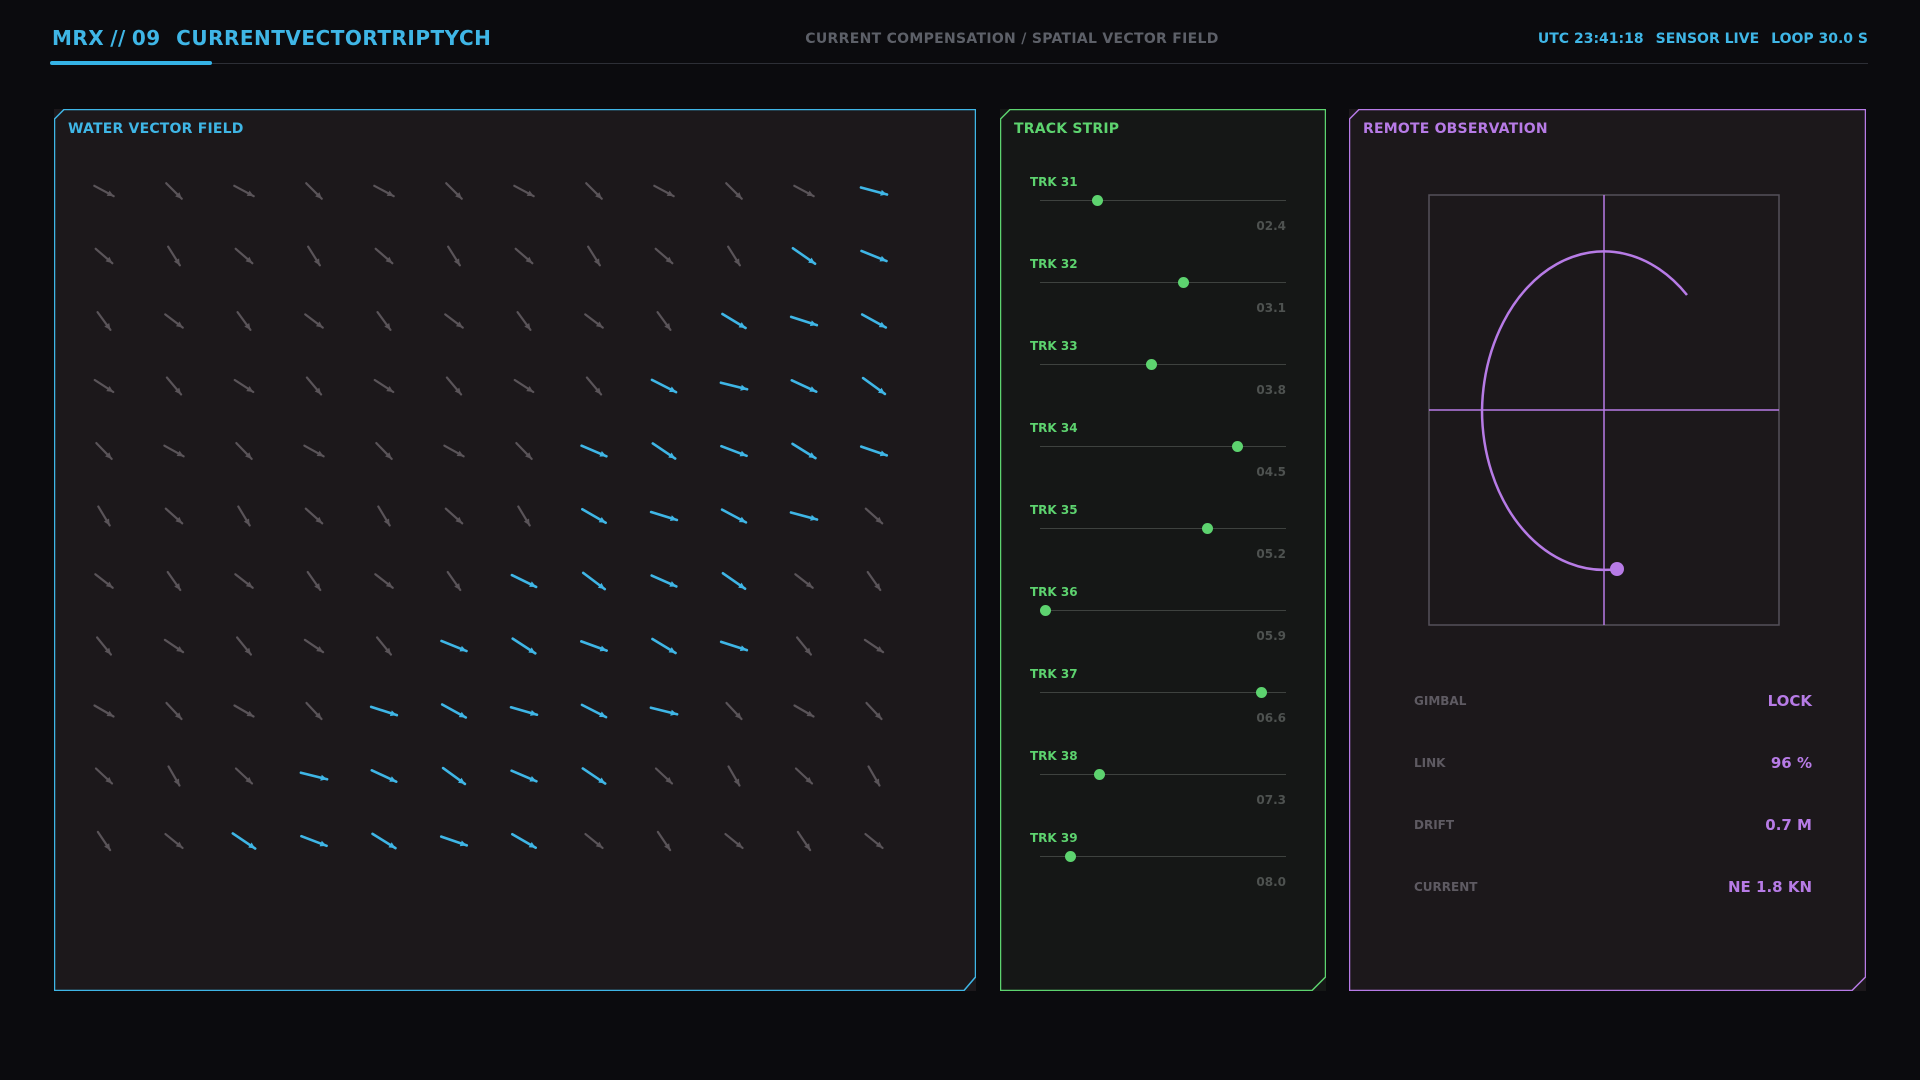 This screenshot has height=1080, width=1920. Describe the element at coordinates (1617, 569) in the screenshot. I see `drift-position-marker` at that location.